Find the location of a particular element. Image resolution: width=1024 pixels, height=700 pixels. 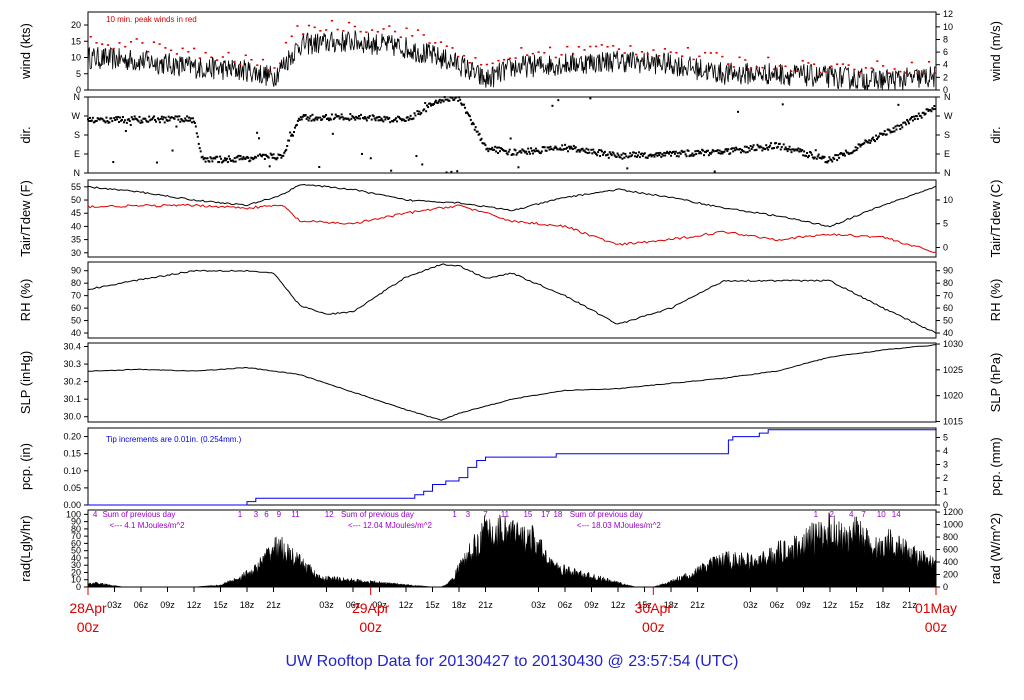

ylabel-left-slp: SLP (inHg) is located at coordinates (25, 382).